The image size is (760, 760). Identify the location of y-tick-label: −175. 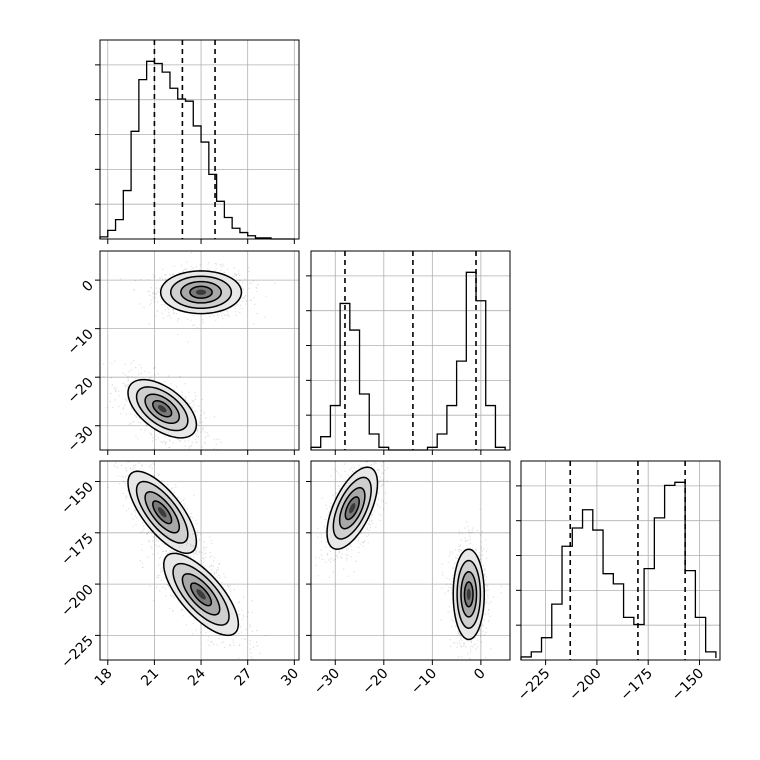
(77, 549).